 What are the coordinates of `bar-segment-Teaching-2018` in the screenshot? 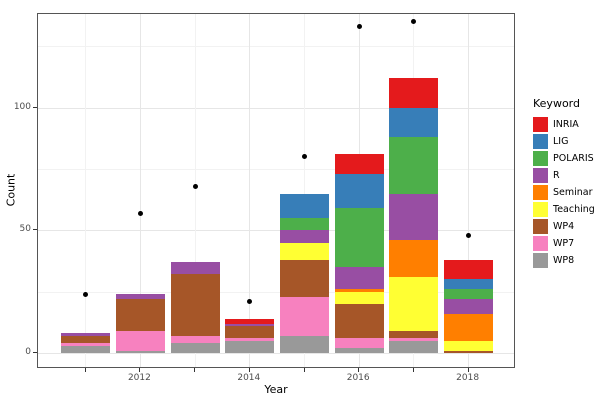 It's located at (469, 345).